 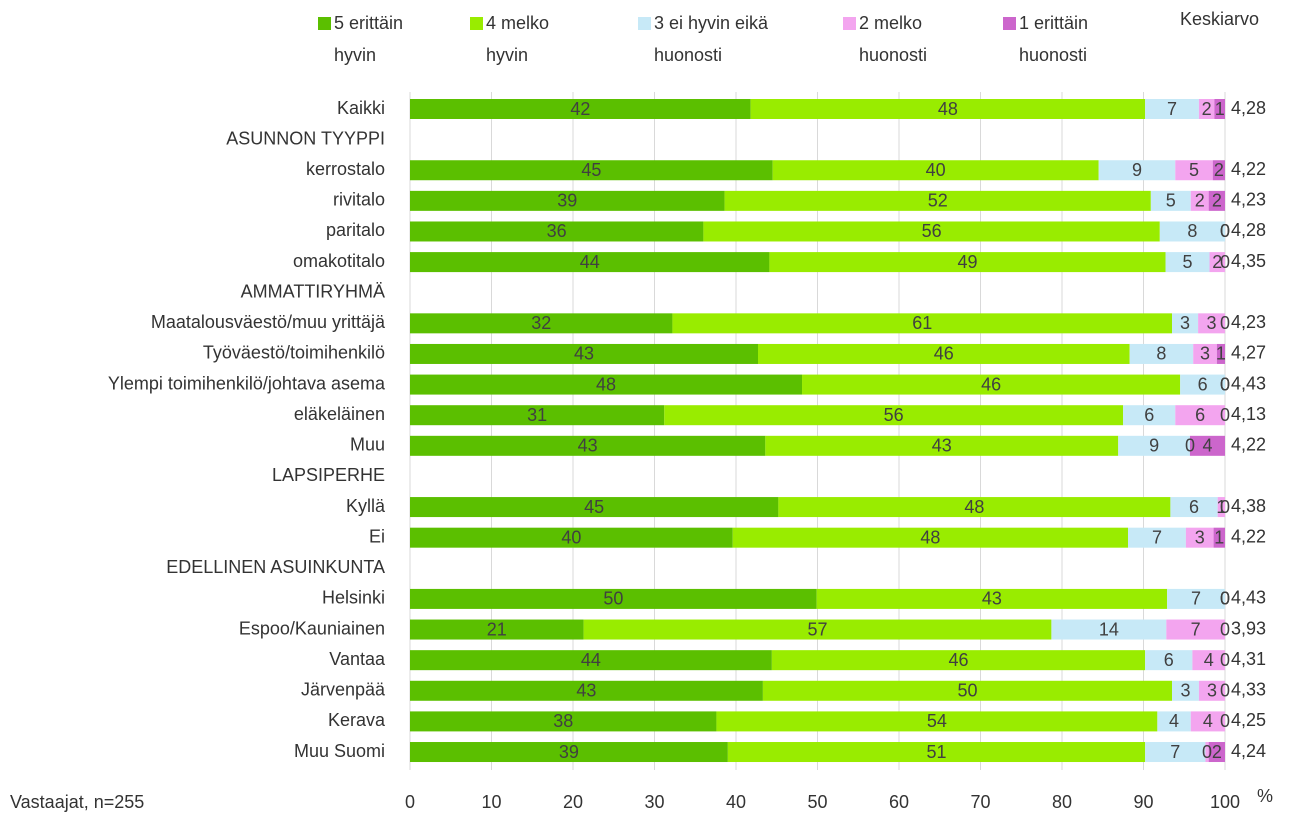 I want to click on x-tick-label: 10, so click(x=491, y=802).